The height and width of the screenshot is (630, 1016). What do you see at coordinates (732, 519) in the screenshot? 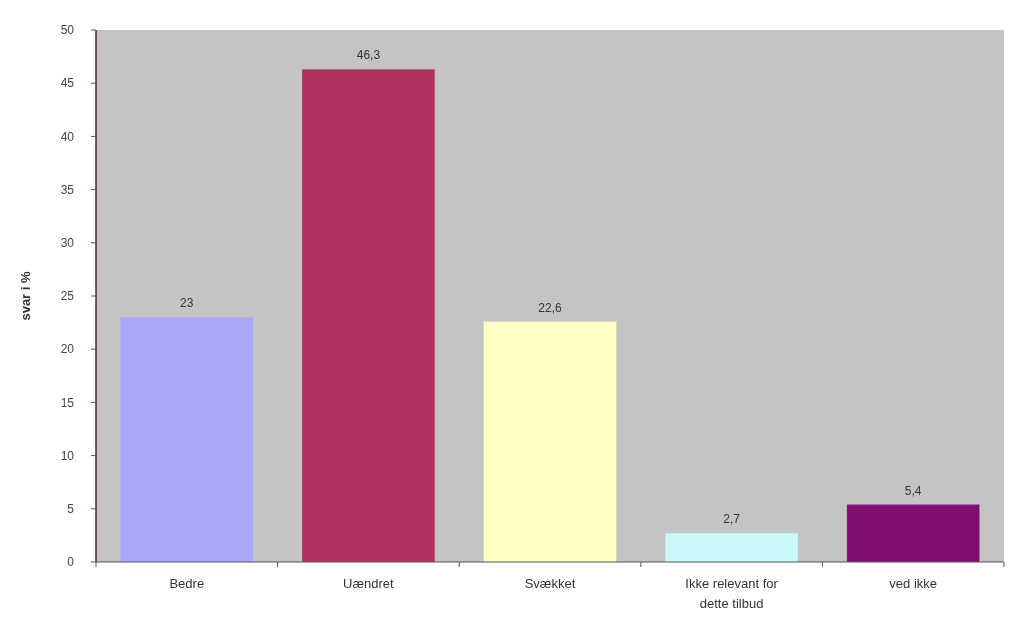
I see `data-label: 2,7` at bounding box center [732, 519].